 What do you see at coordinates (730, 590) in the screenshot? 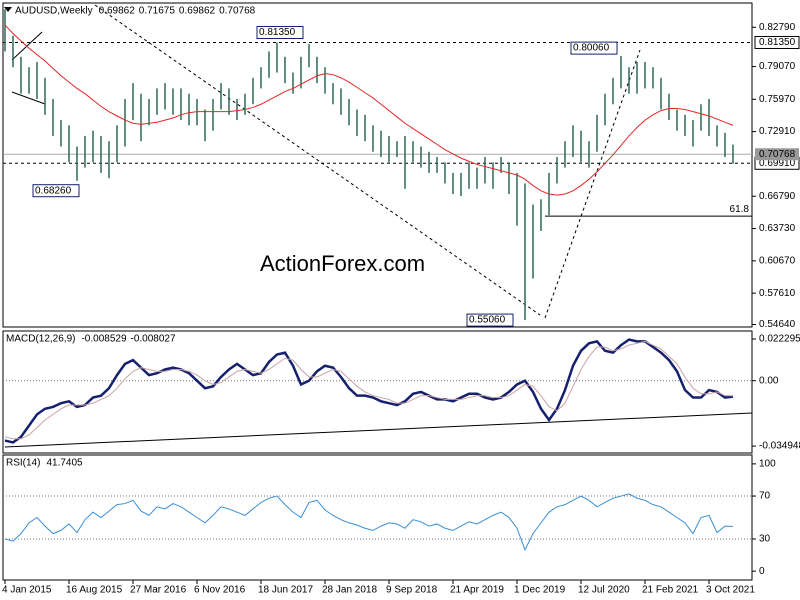
I see `x-tick-label: 3 Oct 2021` at bounding box center [730, 590].